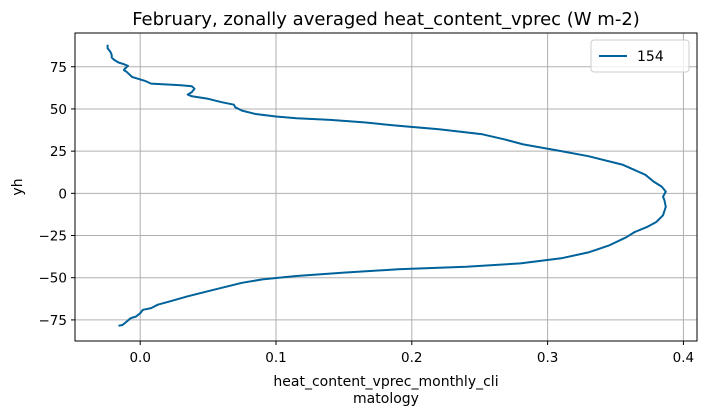 The width and height of the screenshot is (707, 415). What do you see at coordinates (650, 57) in the screenshot?
I see `legend-label: 154` at bounding box center [650, 57].